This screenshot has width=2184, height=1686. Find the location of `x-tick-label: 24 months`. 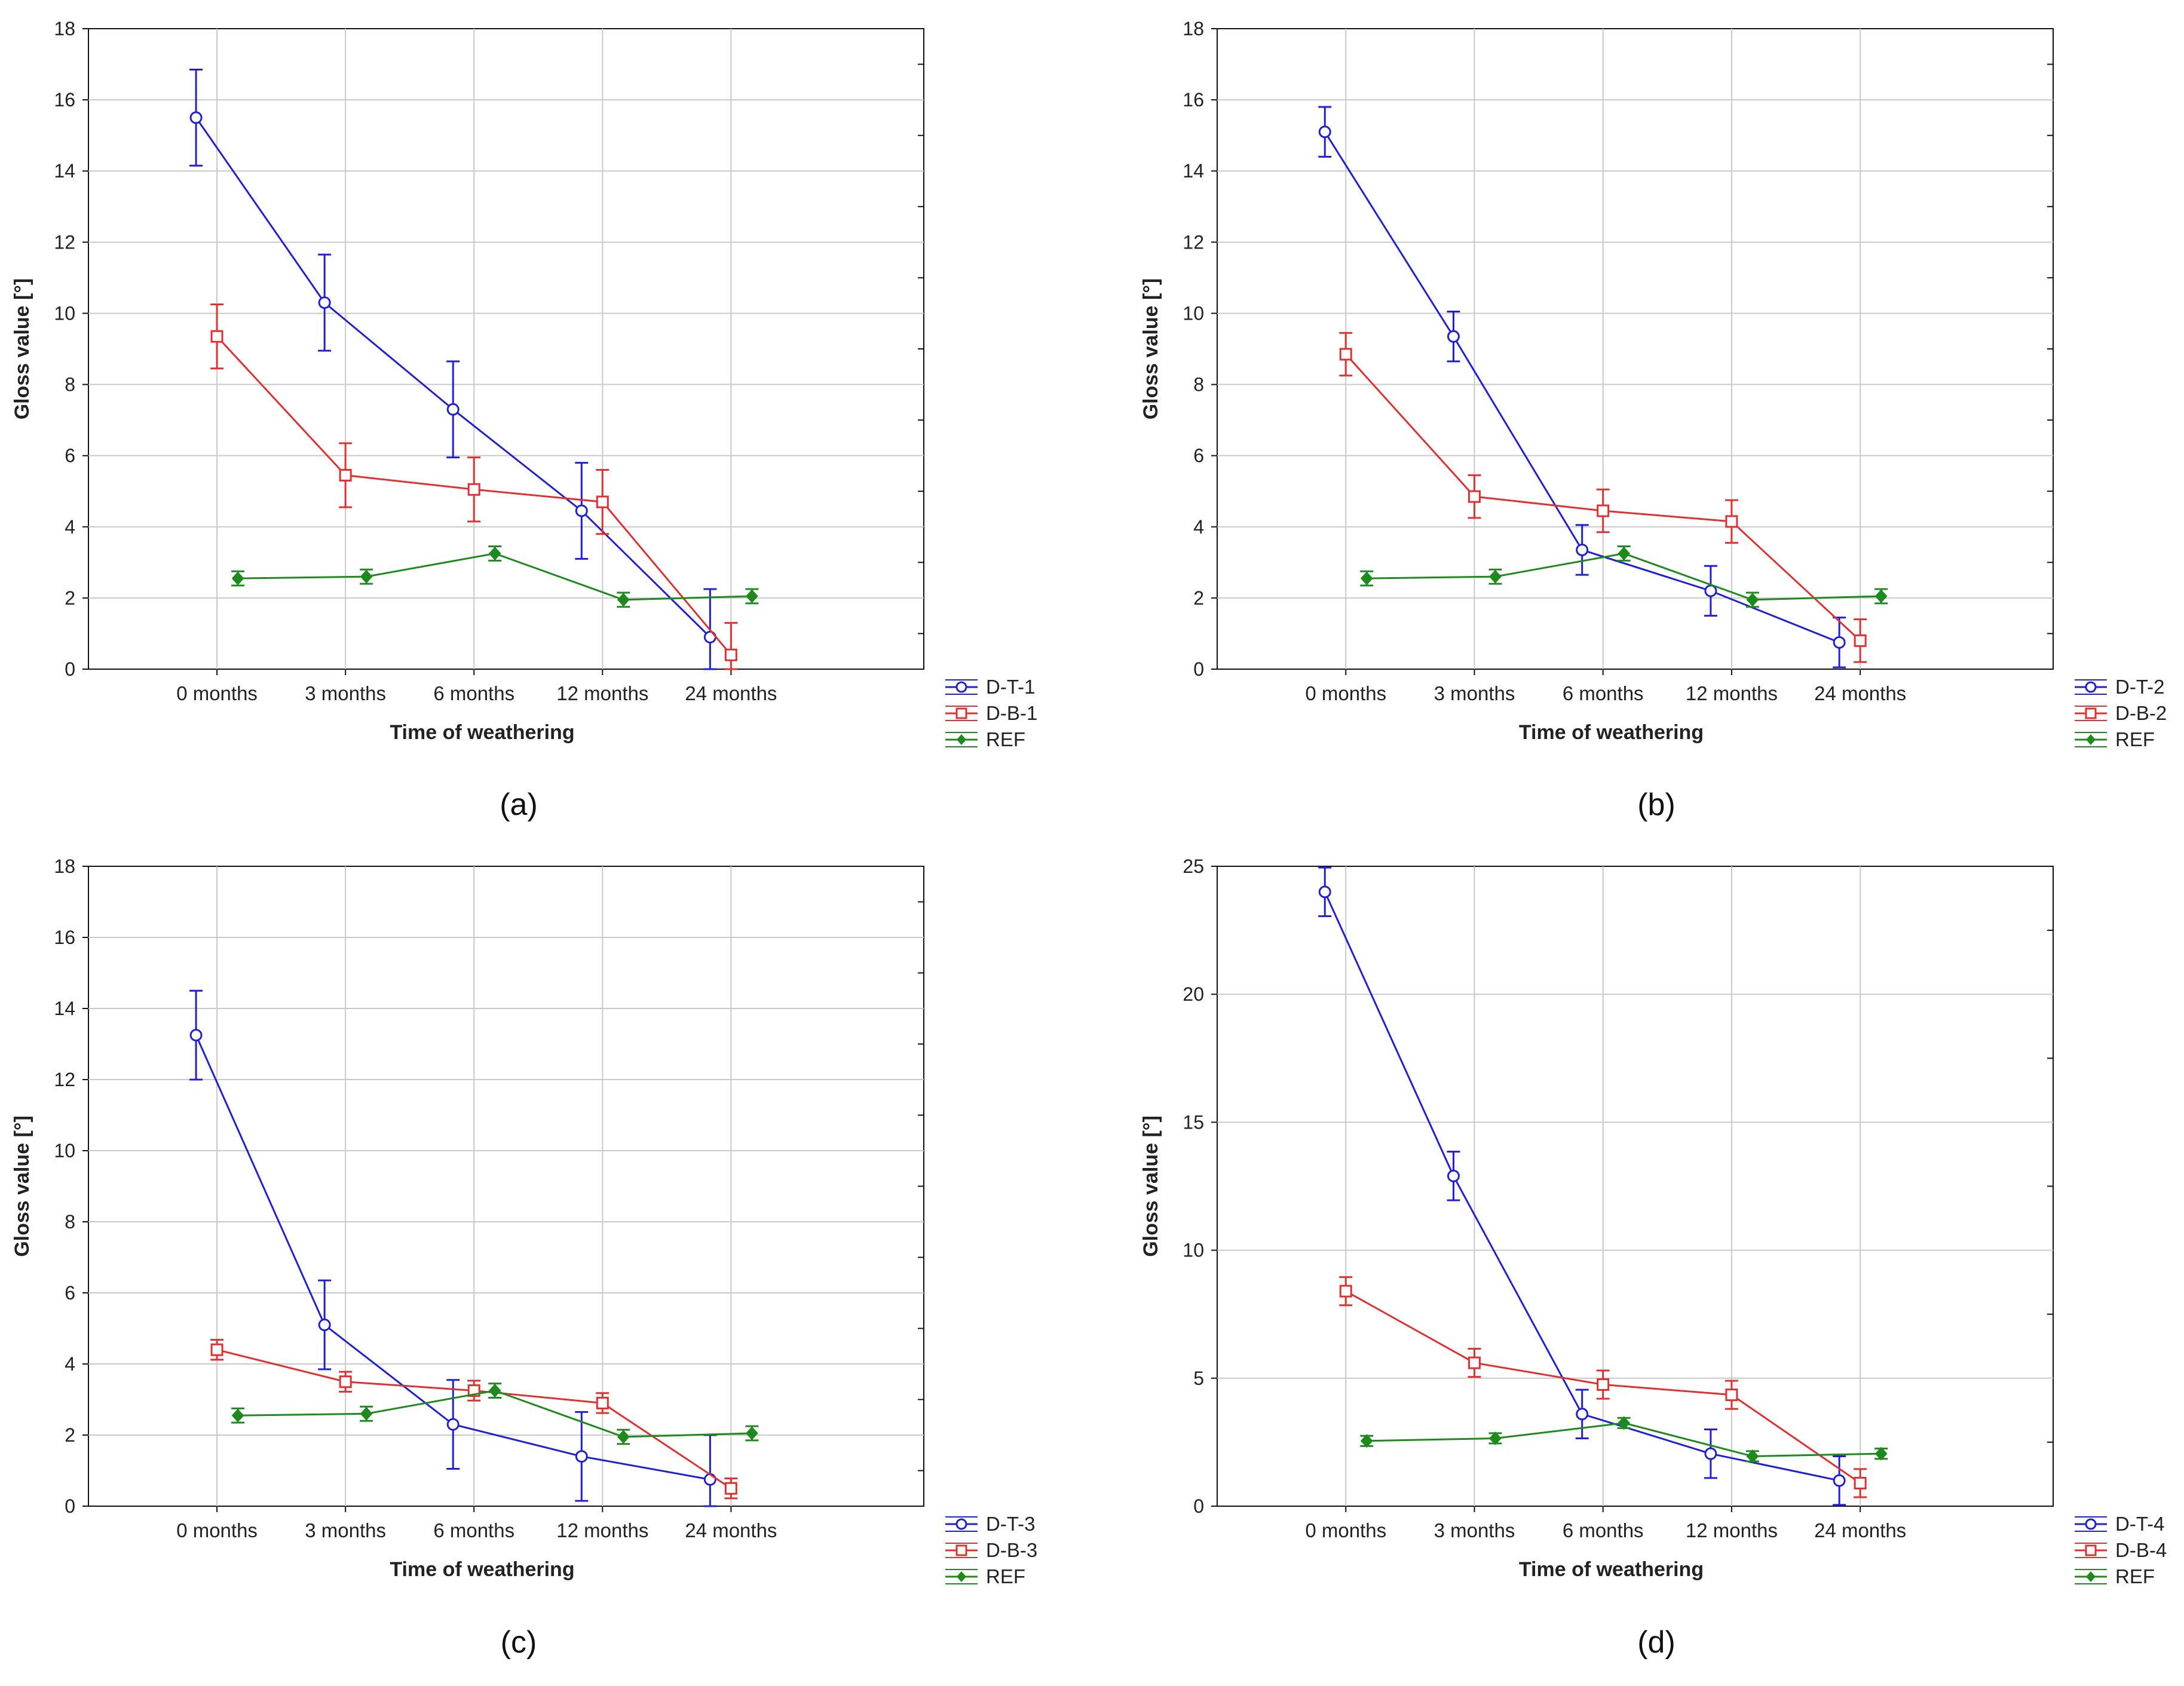

x-tick-label: 24 months is located at coordinates (1860, 693).